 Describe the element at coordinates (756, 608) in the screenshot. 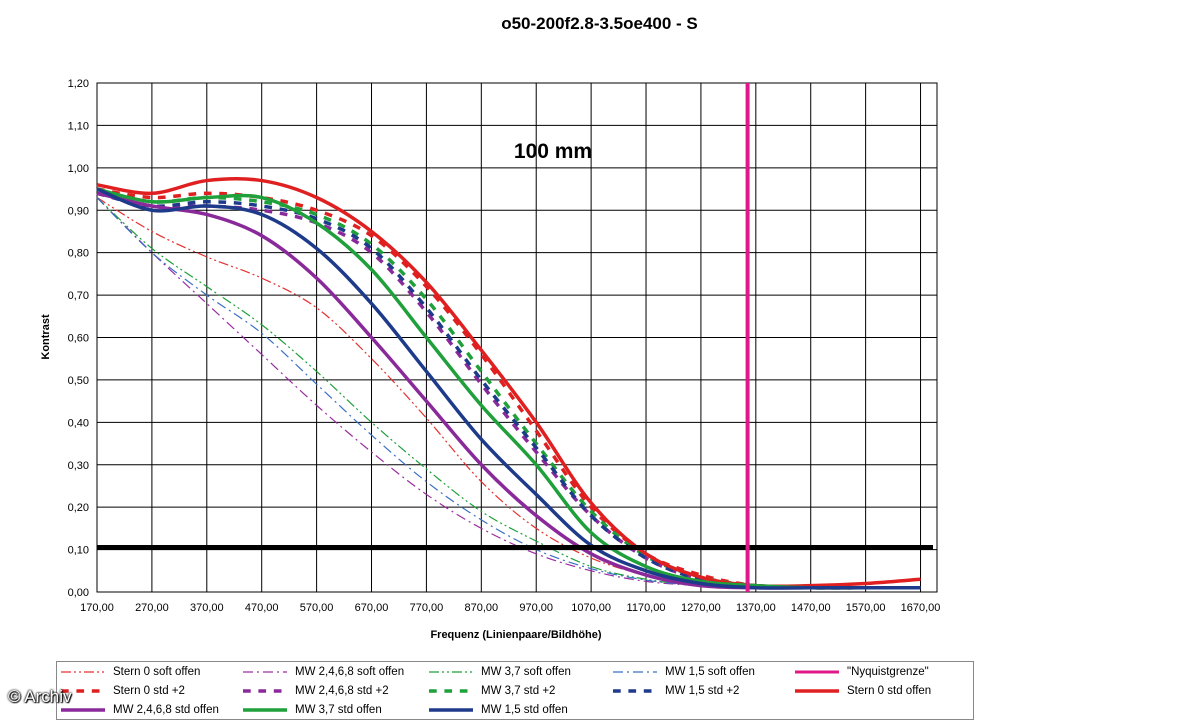

I see `x-tick-label: 1370,00` at that location.